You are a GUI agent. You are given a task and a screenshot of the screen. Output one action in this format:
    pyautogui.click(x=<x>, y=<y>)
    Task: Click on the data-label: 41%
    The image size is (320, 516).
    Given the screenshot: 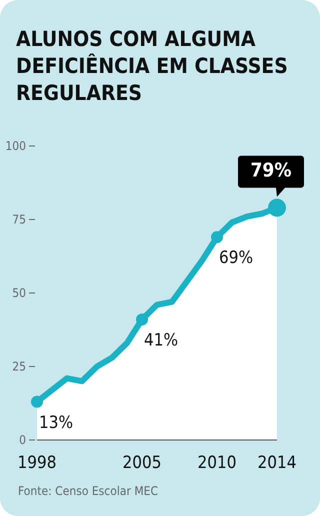 What is the action you would take?
    pyautogui.click(x=161, y=340)
    